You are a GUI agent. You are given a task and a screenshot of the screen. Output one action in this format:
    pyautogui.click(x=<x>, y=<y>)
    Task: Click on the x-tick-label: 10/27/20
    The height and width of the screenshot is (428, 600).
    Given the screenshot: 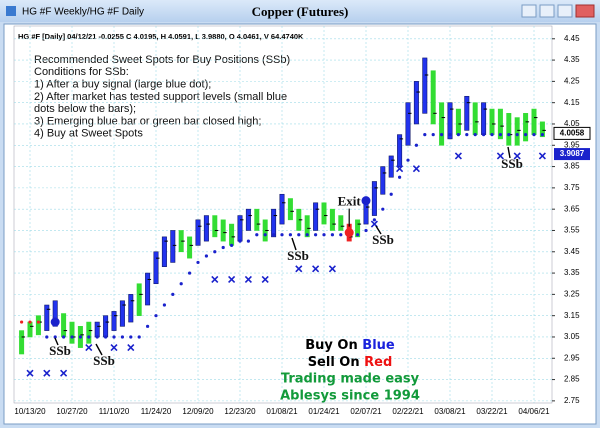 What is the action you would take?
    pyautogui.click(x=72, y=411)
    